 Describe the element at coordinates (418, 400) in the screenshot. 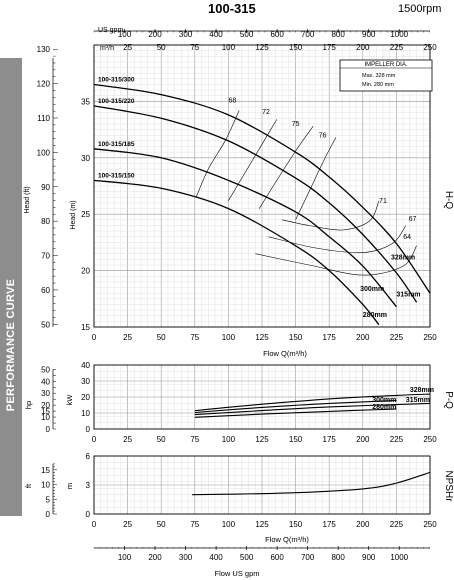

I see `pq-curve-label: 315mm` at that location.